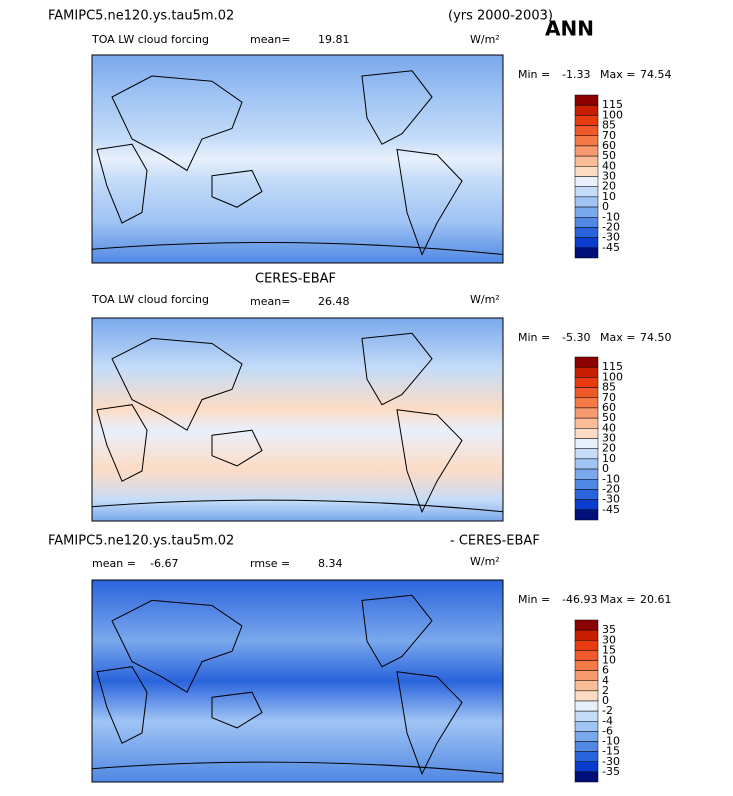 This screenshot has height=796, width=733. I want to click on colorbar-label: 2, so click(605, 690).